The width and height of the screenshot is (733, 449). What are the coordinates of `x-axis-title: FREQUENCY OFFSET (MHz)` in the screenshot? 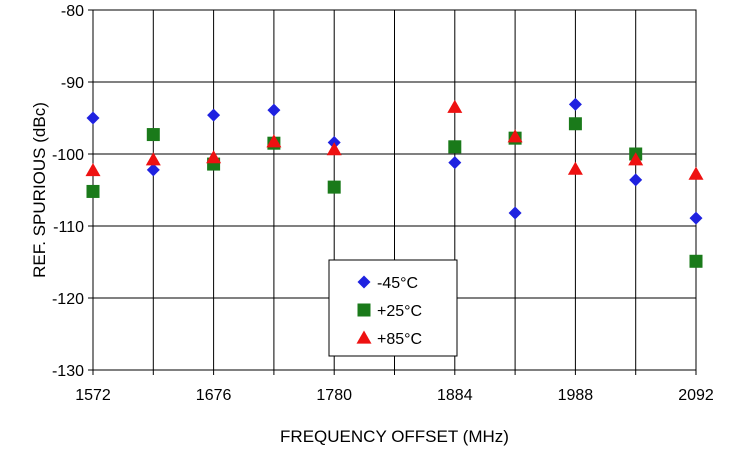 It's located at (394, 436).